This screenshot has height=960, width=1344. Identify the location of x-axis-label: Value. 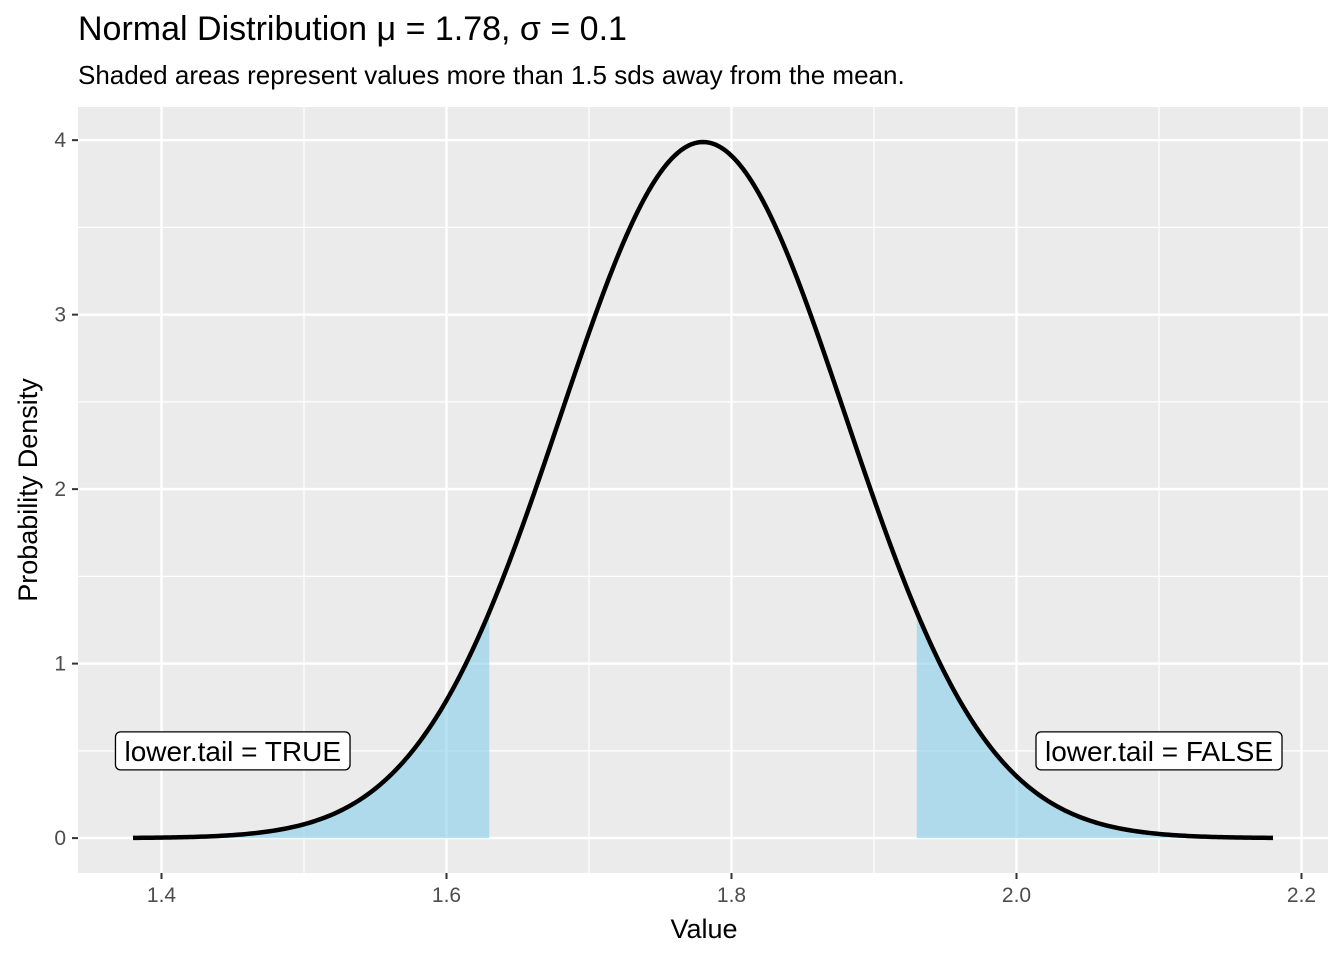
(703, 929).